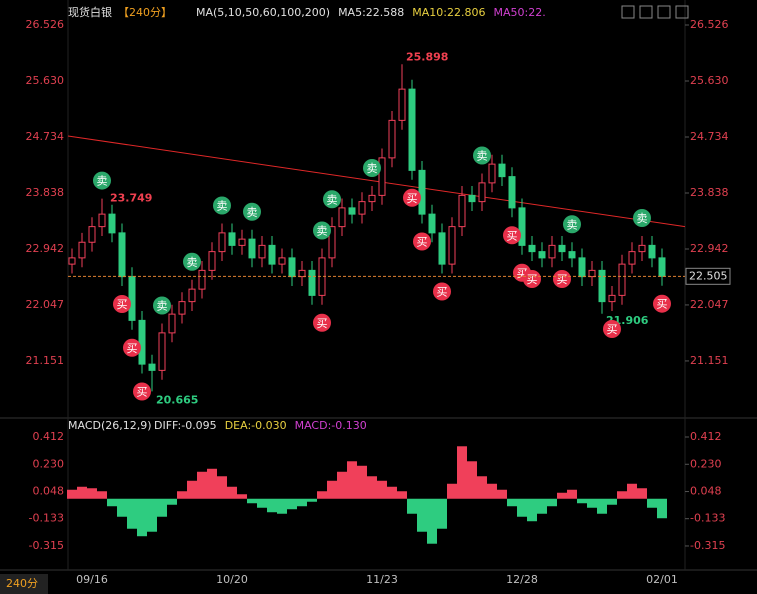 This screenshot has height=594, width=757. Describe the element at coordinates (706, 436) in the screenshot. I see `y-tick-label: 0.412` at that location.